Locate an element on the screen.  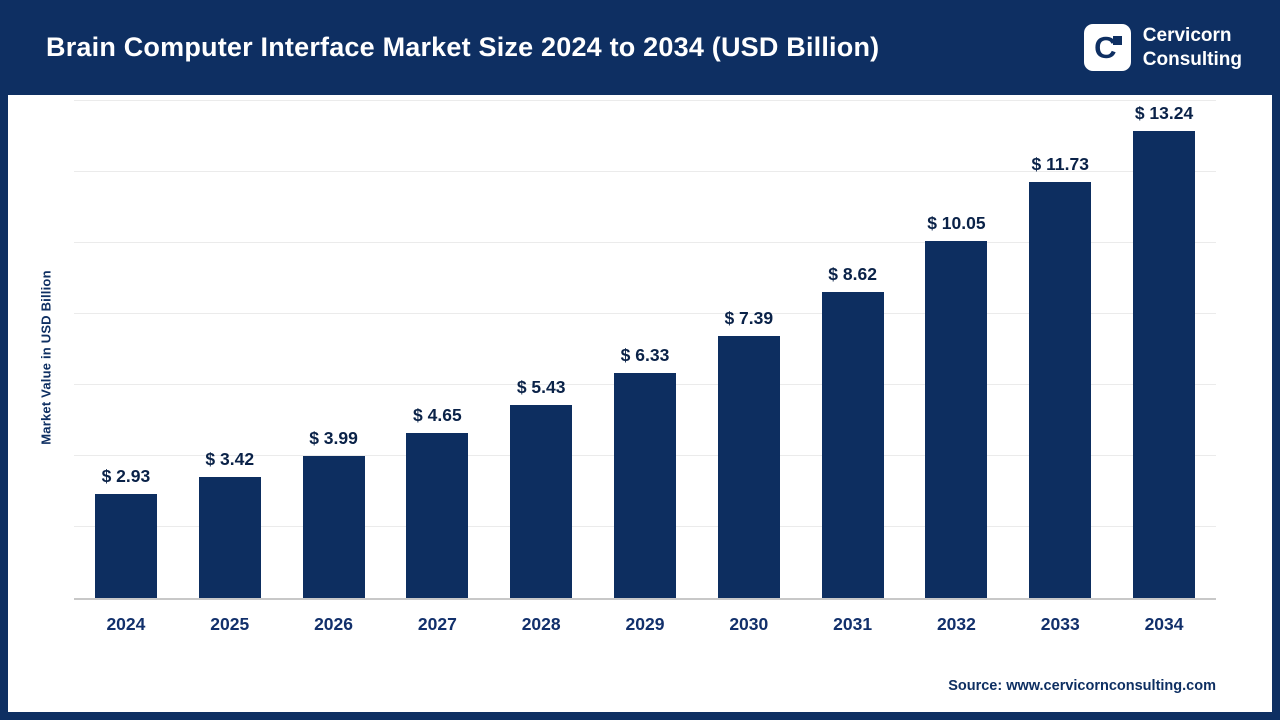
y-axis-title: Market Value in USD Billion is located at coordinates (46, 357).